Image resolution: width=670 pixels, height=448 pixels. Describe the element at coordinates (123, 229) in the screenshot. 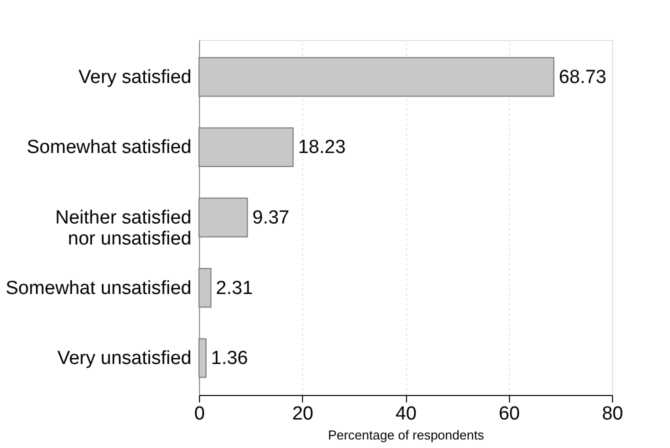

I see `y-tick-label: Neither satisfied nor unsatisfied` at that location.